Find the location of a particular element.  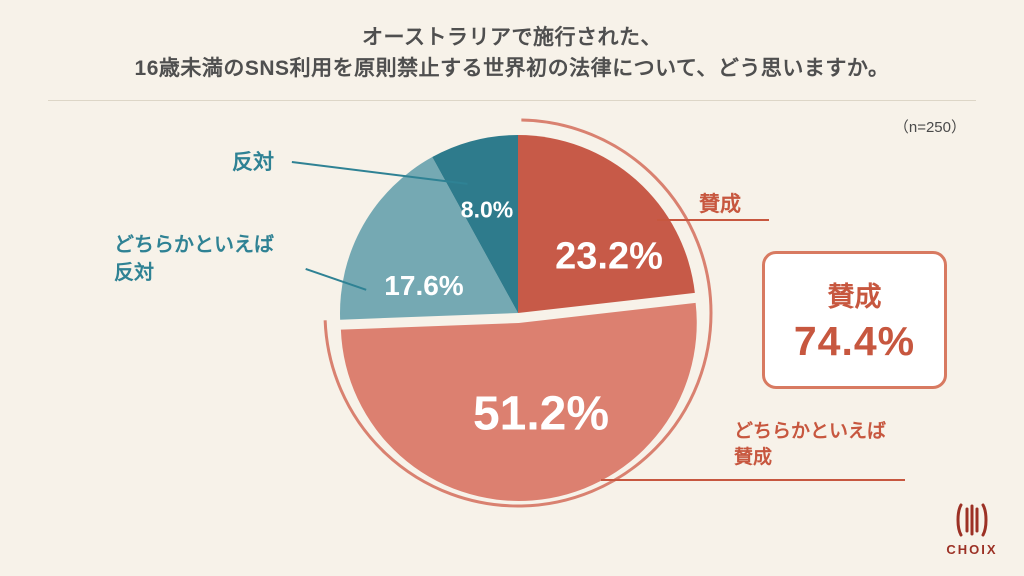

title-divider is located at coordinates (512, 100).